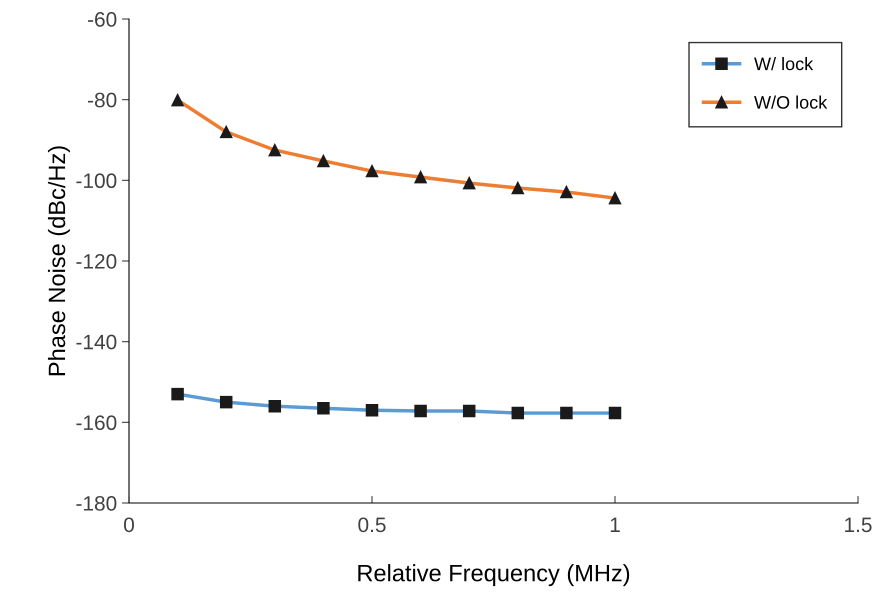  Describe the element at coordinates (59, 261) in the screenshot. I see `y-axis-title: Phase Noise (dBc/Hz)` at that location.